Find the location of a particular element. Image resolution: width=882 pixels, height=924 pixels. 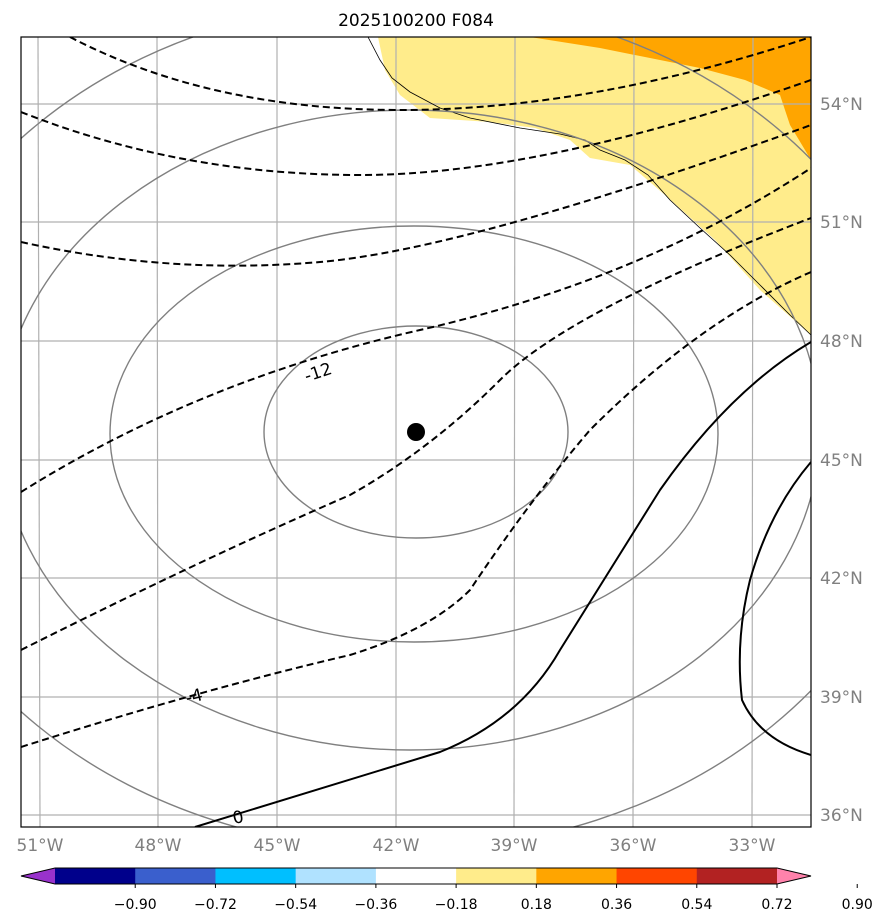

solid-contour is located at coordinates (774, 608).